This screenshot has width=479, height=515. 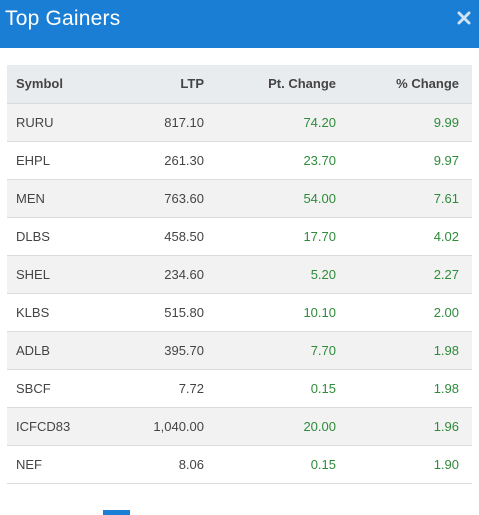 What do you see at coordinates (319, 160) in the screenshot?
I see `cell-pt-change: 23.70` at bounding box center [319, 160].